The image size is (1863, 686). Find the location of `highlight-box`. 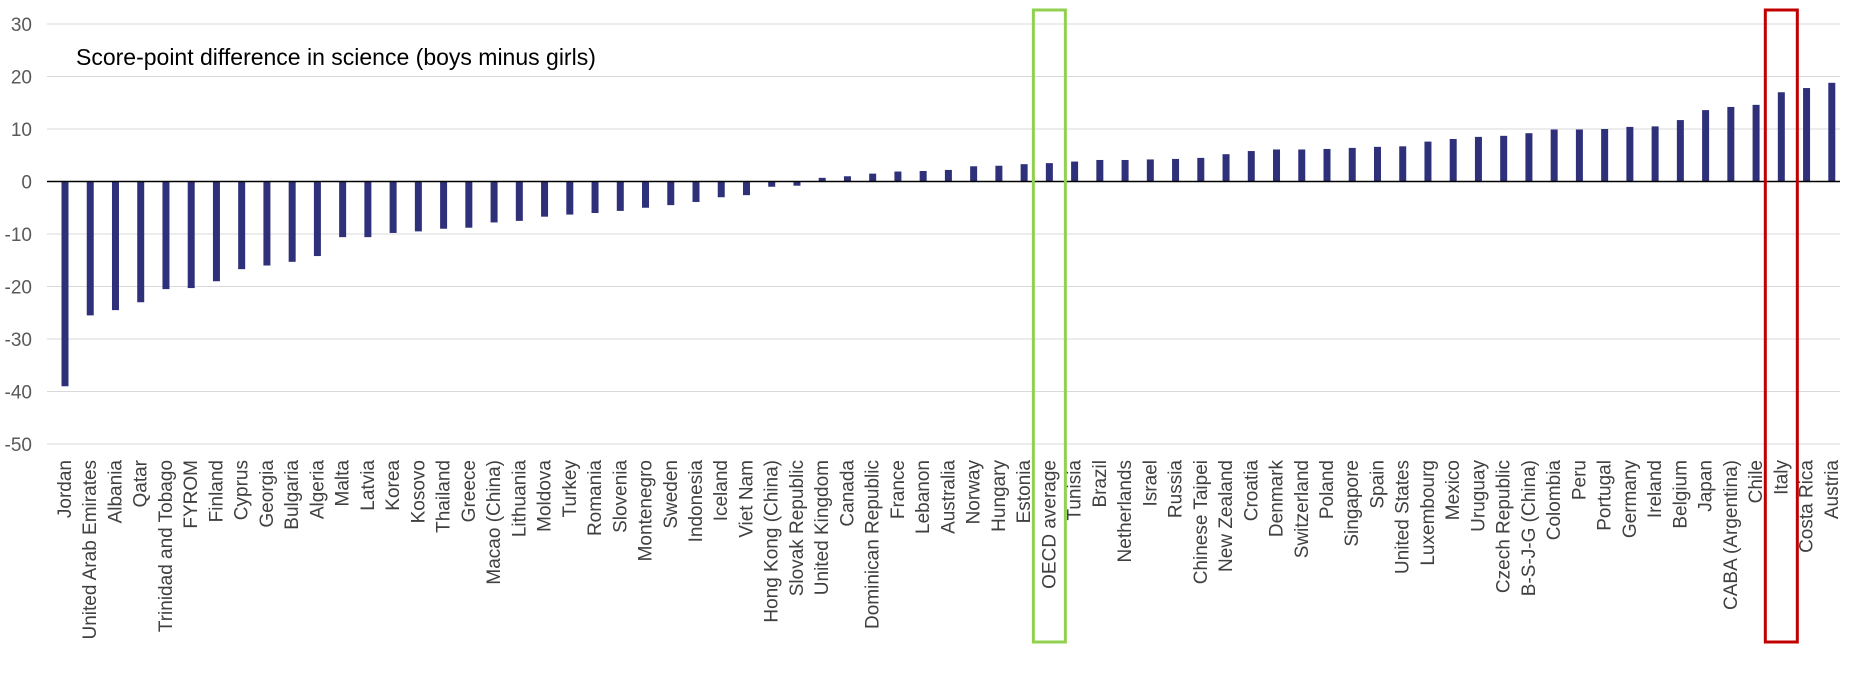

highlight-box is located at coordinates (1781, 326).